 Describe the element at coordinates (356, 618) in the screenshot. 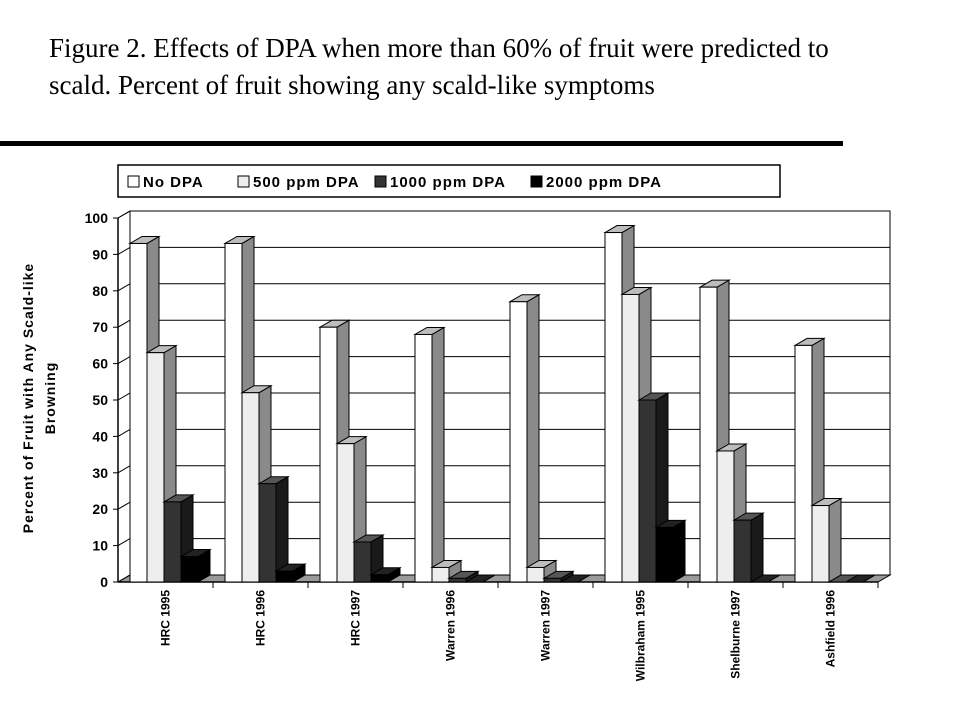

I see `x-tick-label: HRC 1997` at that location.